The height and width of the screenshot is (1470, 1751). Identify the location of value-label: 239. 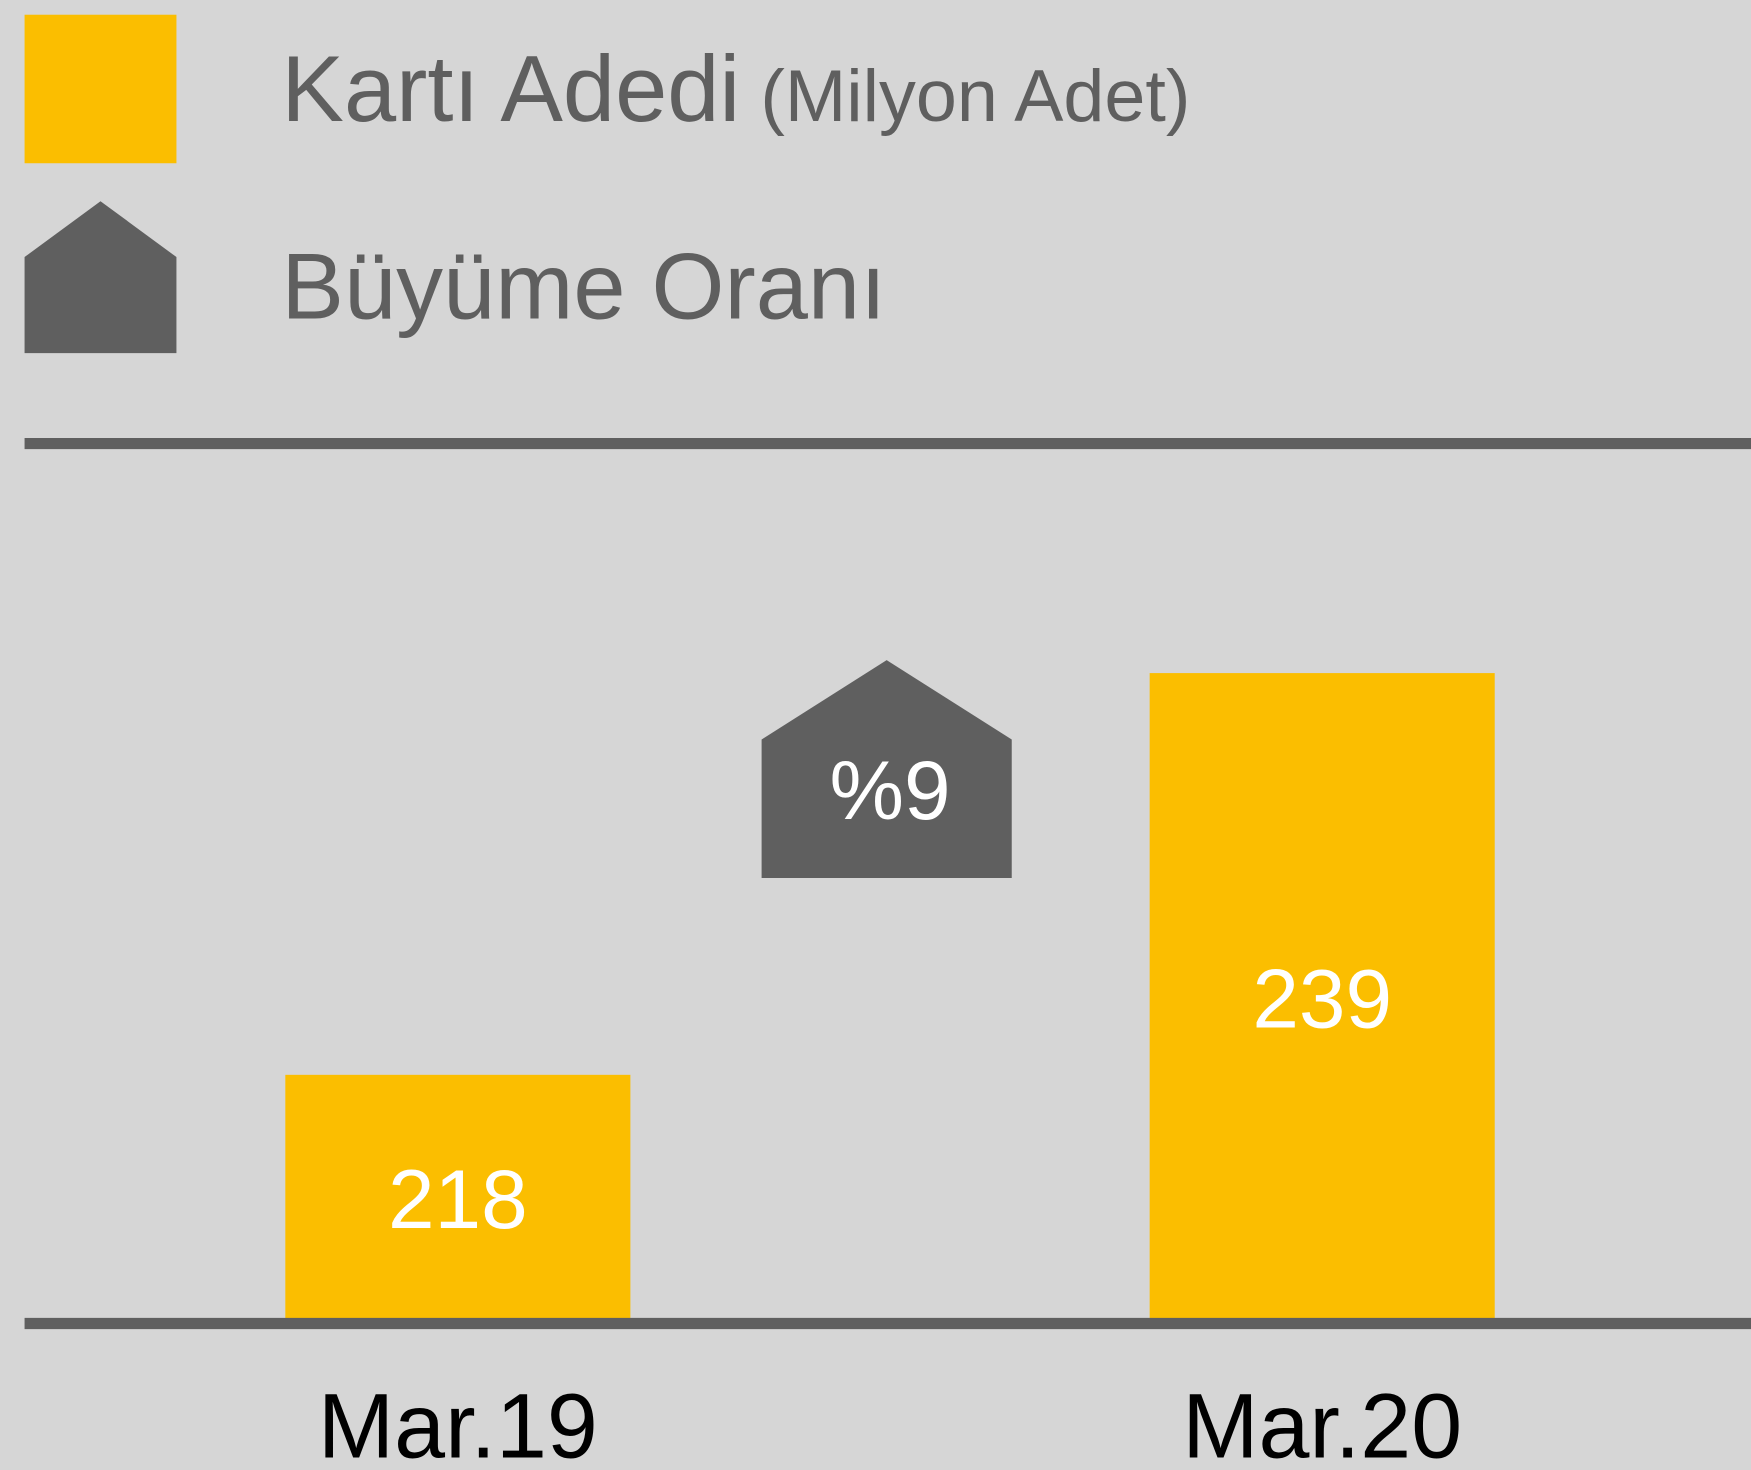
(1322, 998).